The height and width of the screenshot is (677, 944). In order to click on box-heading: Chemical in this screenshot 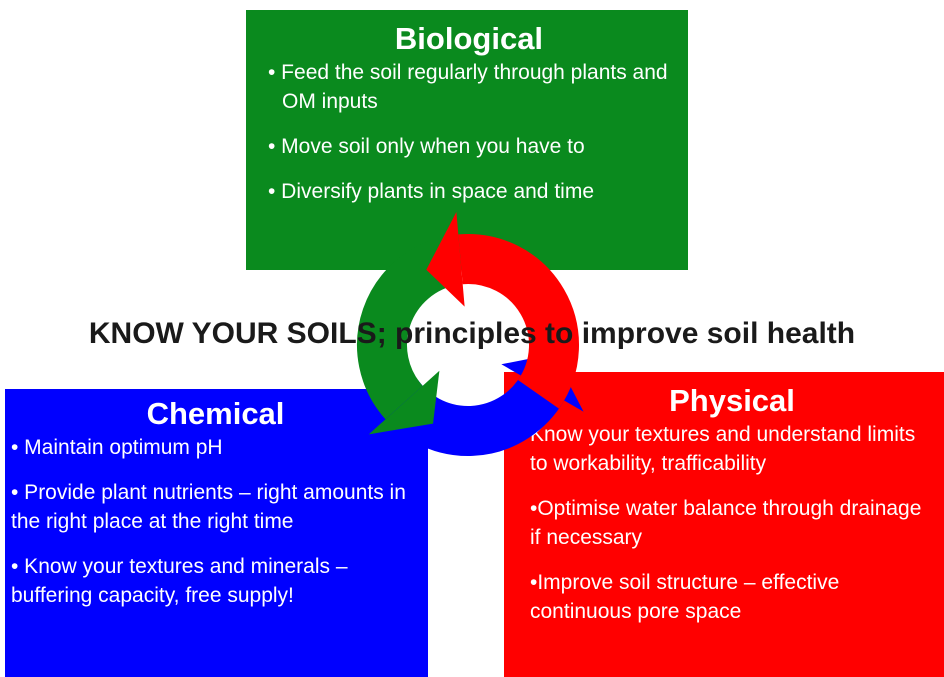, I will do `click(215, 413)`.